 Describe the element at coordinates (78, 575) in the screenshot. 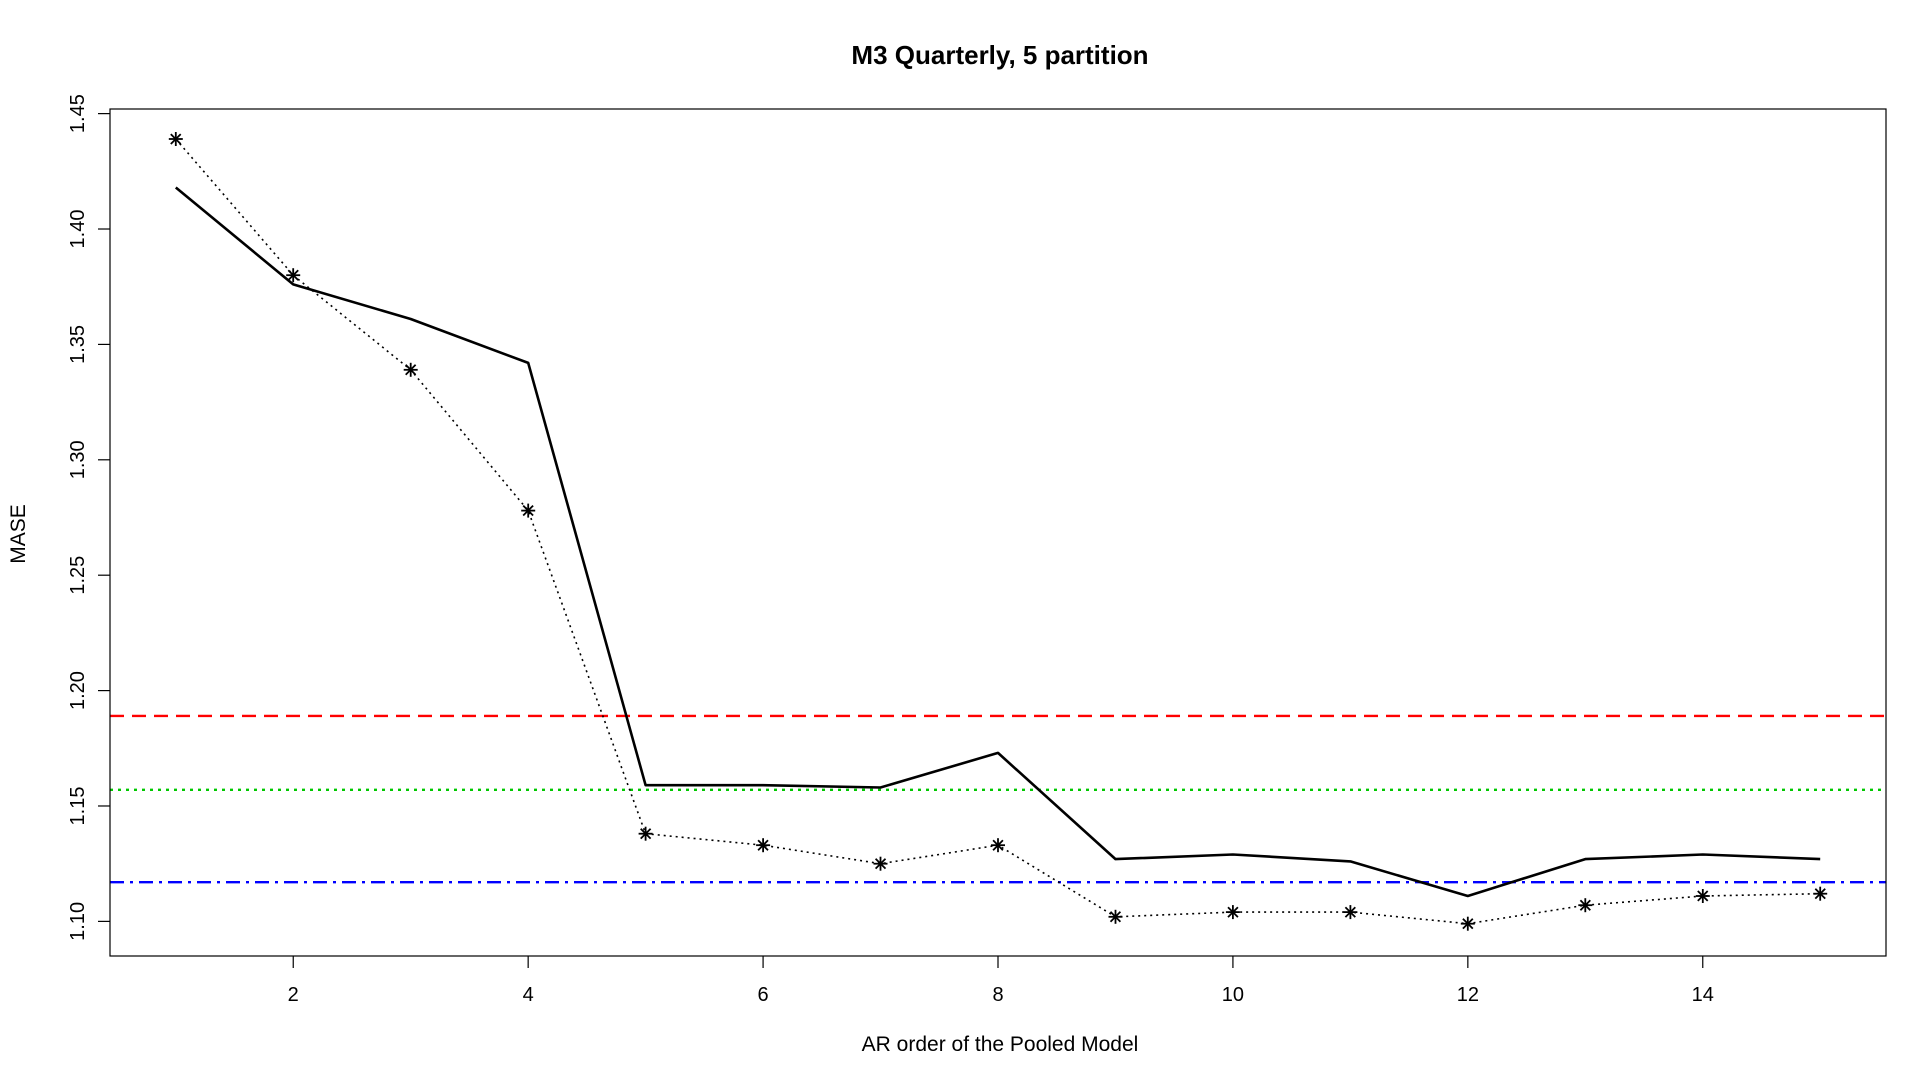

I see `y-tick-label: 1.25` at that location.